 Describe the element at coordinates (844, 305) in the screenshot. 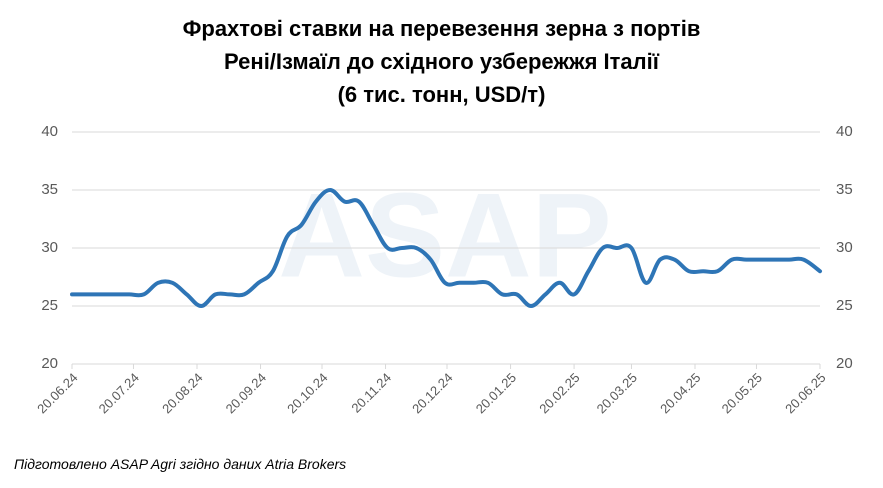

I see `y2-tick-label: 25` at that location.